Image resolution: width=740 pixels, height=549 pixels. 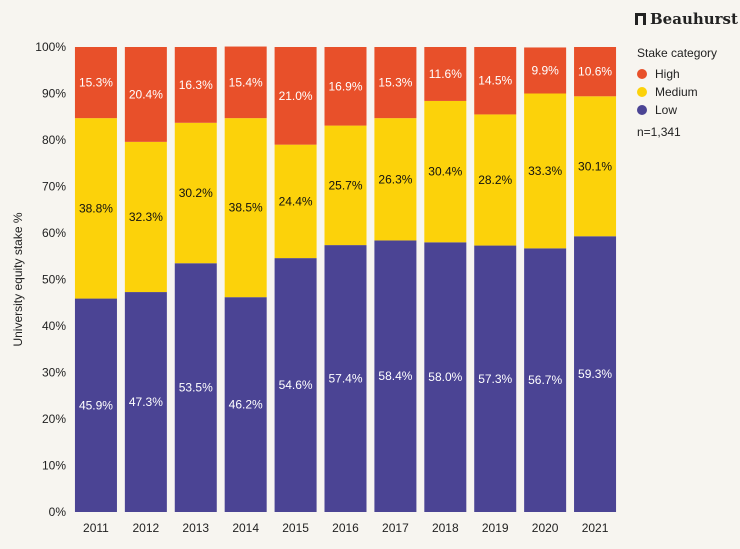 What do you see at coordinates (640, 19) in the screenshot?
I see `brand-logo-icon` at bounding box center [640, 19].